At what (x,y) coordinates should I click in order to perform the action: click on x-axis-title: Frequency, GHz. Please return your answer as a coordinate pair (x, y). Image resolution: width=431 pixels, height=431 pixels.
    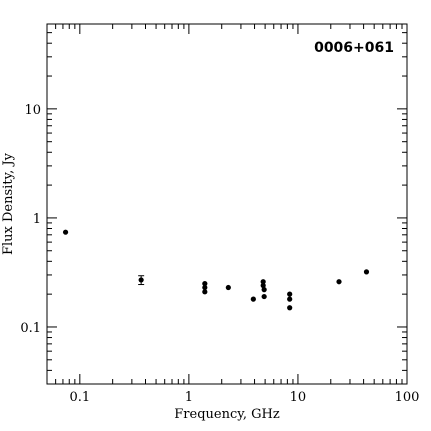
    Looking at the image, I should click on (227, 414).